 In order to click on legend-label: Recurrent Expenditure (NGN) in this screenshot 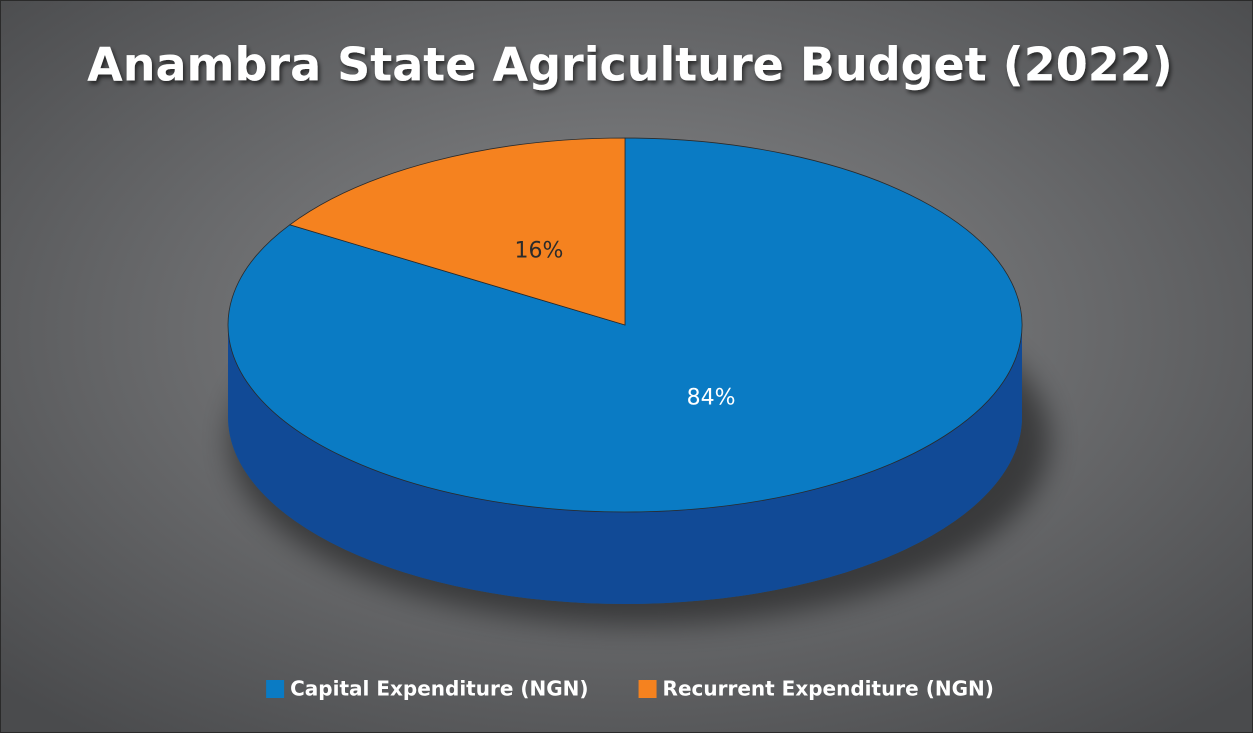, I will do `click(828, 689)`.